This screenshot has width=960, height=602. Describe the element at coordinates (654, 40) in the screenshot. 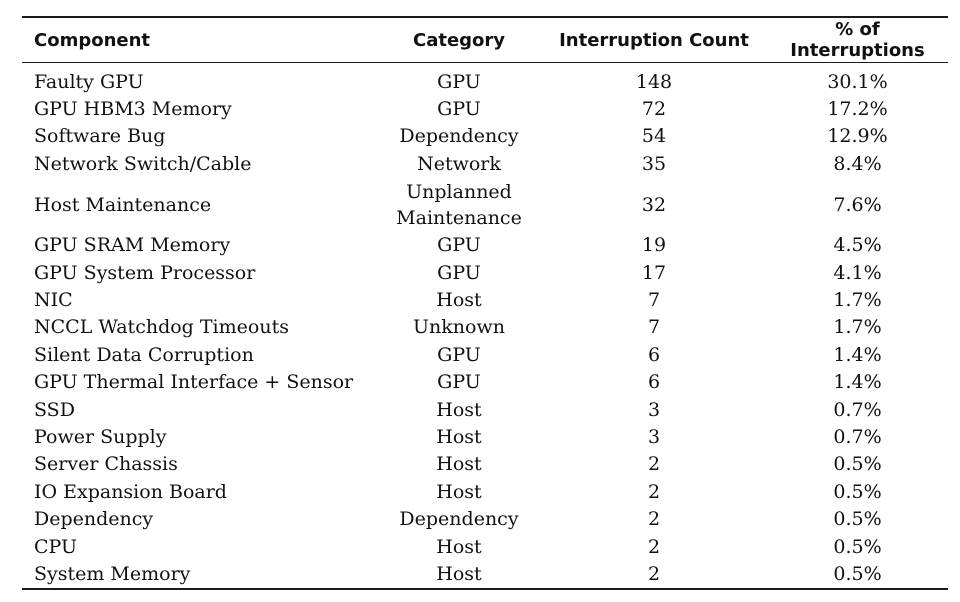

I see `header-interruption-count: Interruption Count` at that location.